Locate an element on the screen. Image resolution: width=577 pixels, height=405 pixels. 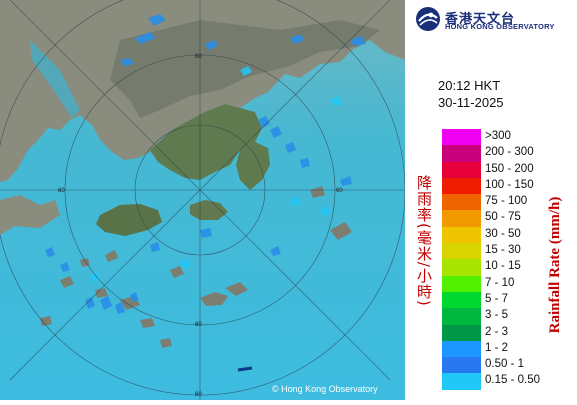
legend-row: 3 - 5 is located at coordinates (507, 316).